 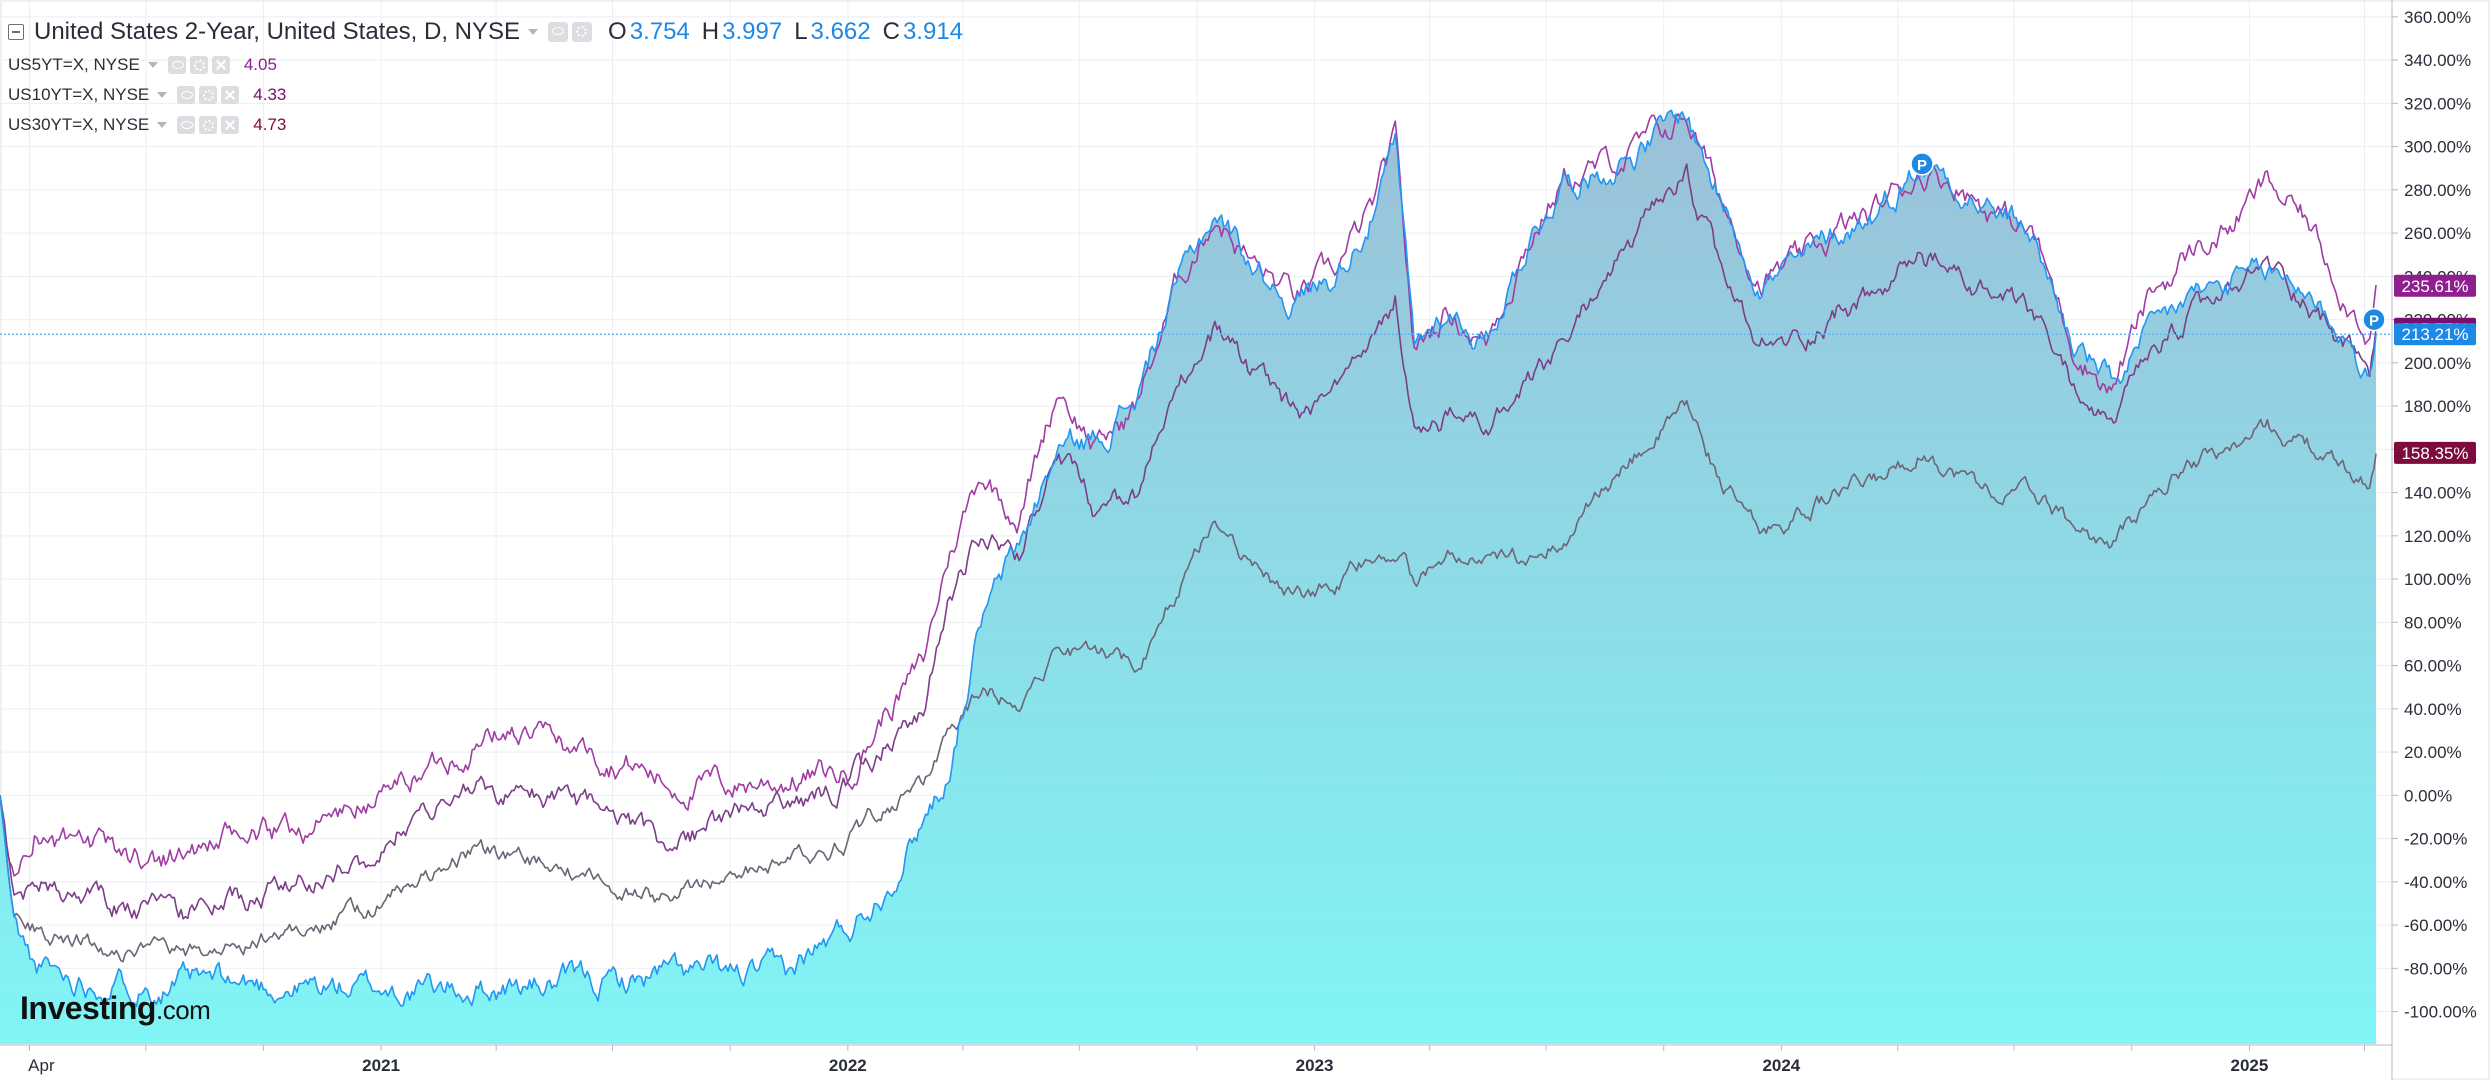 I want to click on x-tick-label: 2021, so click(x=381, y=1065).